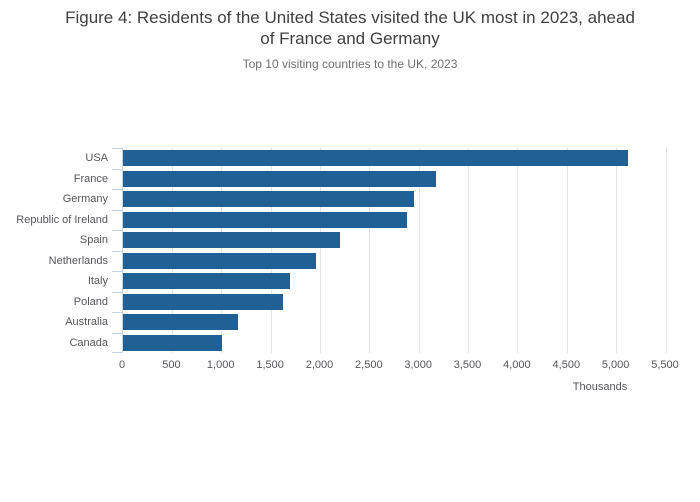  Describe the element at coordinates (219, 260) in the screenshot. I see `bar-netherlands` at that location.